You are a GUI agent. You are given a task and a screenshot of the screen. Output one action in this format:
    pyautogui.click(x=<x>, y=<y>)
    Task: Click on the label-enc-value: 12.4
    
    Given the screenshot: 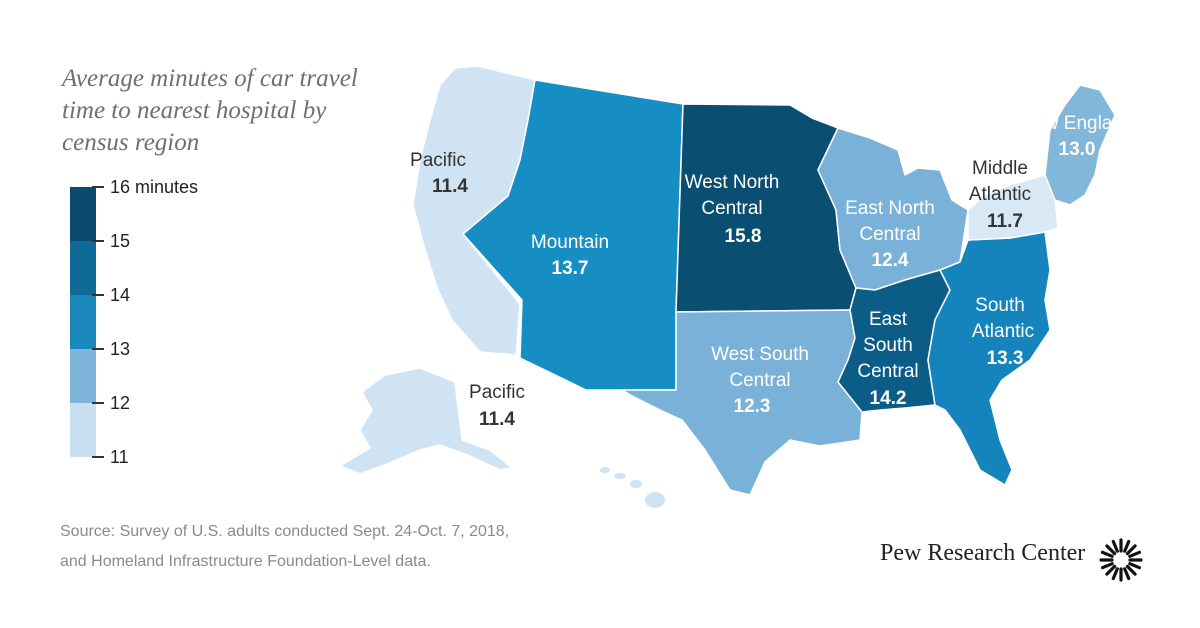 What is the action you would take?
    pyautogui.click(x=890, y=260)
    